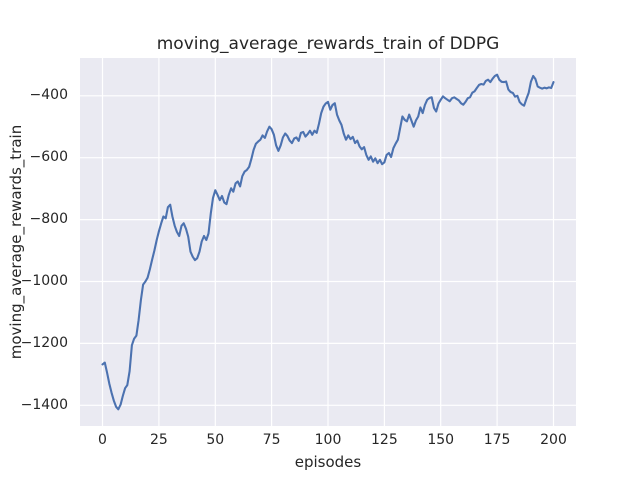  Describe the element at coordinates (328, 462) in the screenshot. I see `x-axis-label: episodes` at that location.